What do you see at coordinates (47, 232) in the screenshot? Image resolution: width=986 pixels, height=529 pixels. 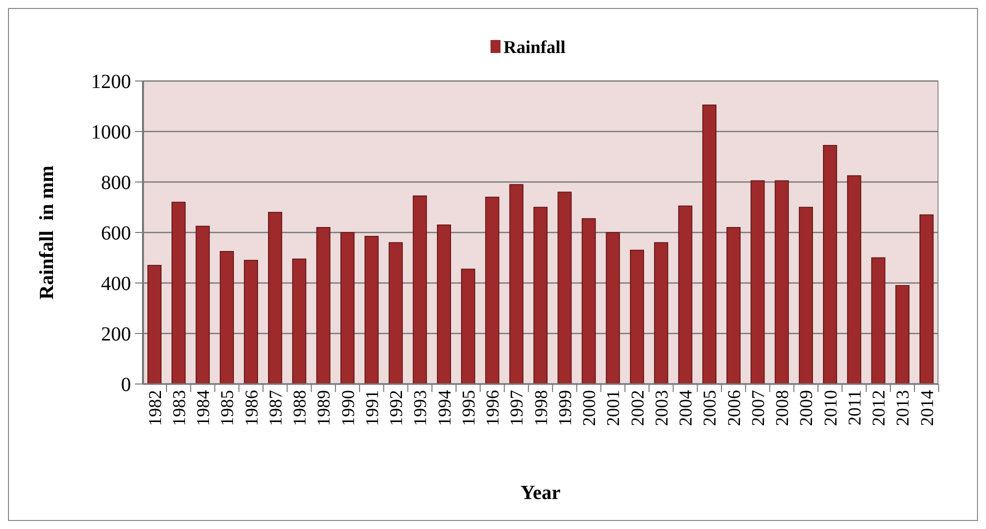 I see `y-axis-title: Rainfall in mm` at bounding box center [47, 232].